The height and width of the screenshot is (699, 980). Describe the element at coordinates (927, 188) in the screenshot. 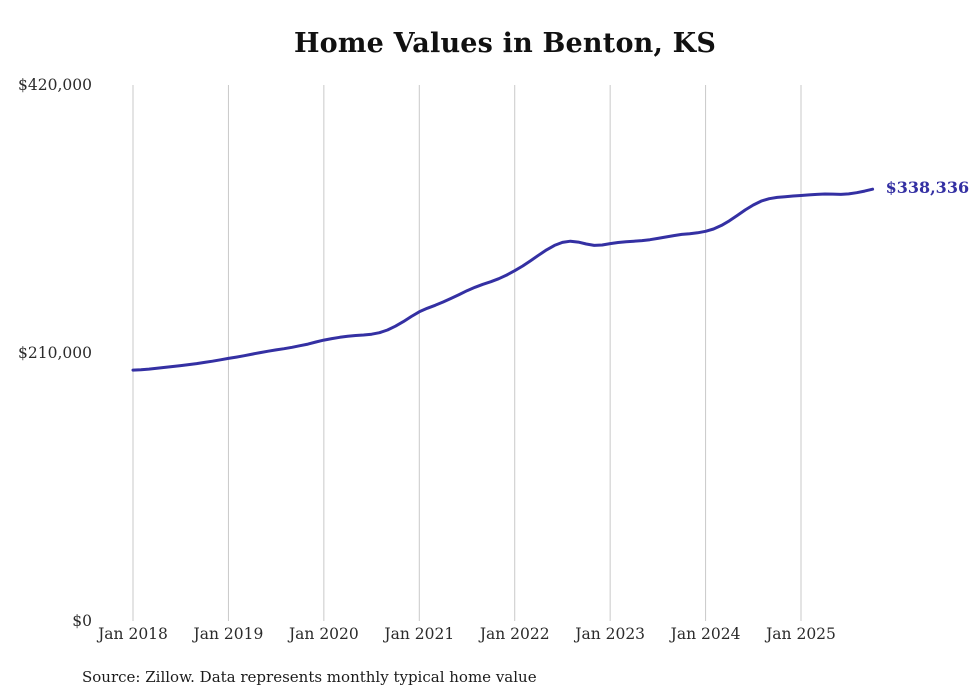

I see `last-value-label: $338,336` at that location.